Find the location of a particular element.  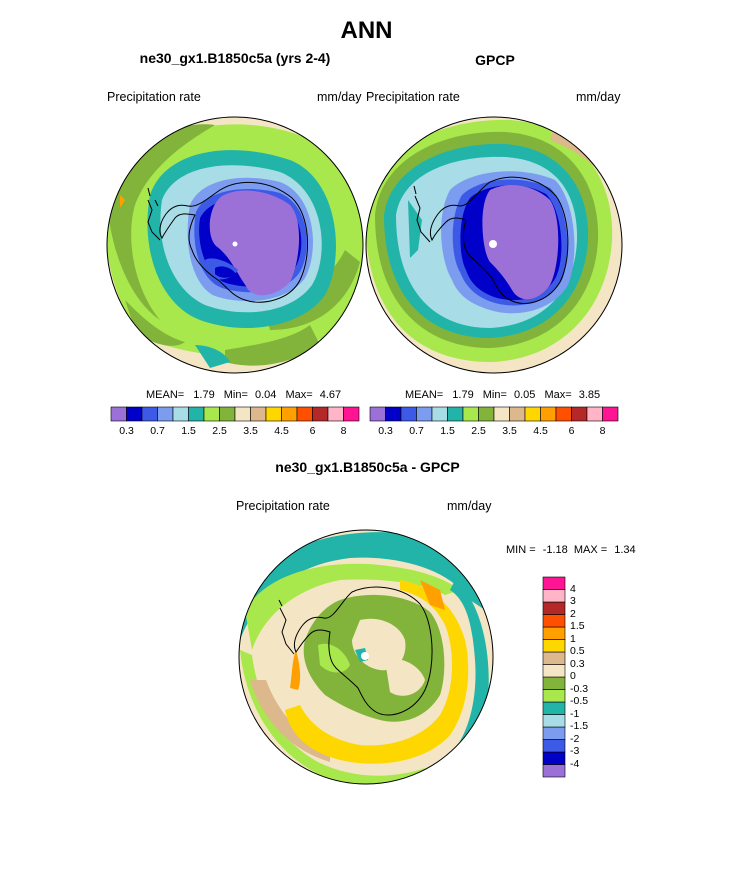

panel1-colorbar-tick-label: 4.5 is located at coordinates (281, 431).